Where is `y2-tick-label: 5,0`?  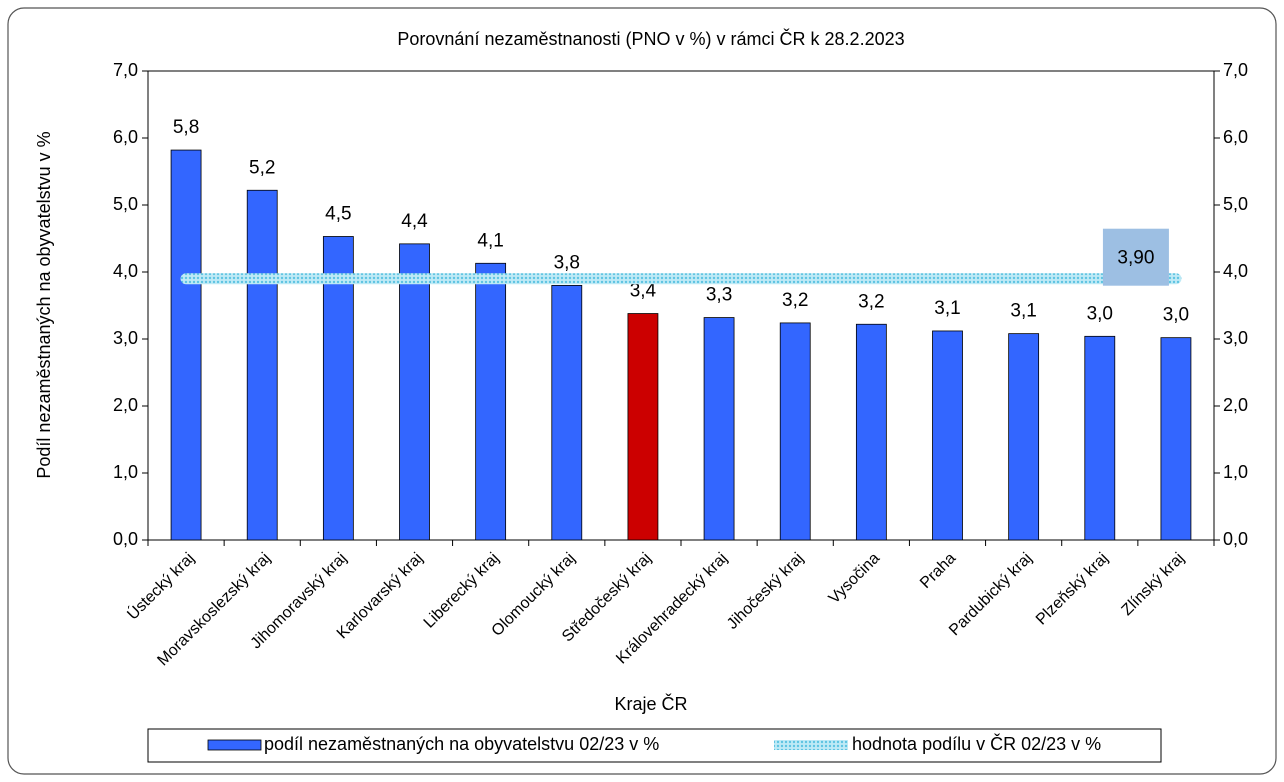
y2-tick-label: 5,0 is located at coordinates (1235, 204).